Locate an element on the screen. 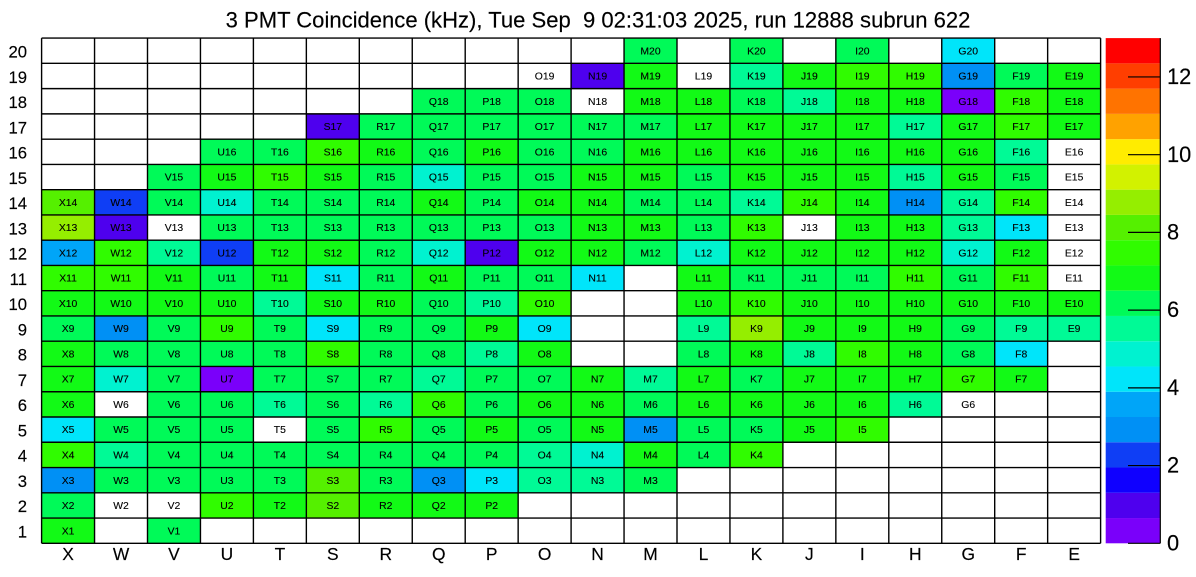 The width and height of the screenshot is (1196, 577). svg-text: E18 is located at coordinates (1074, 102).